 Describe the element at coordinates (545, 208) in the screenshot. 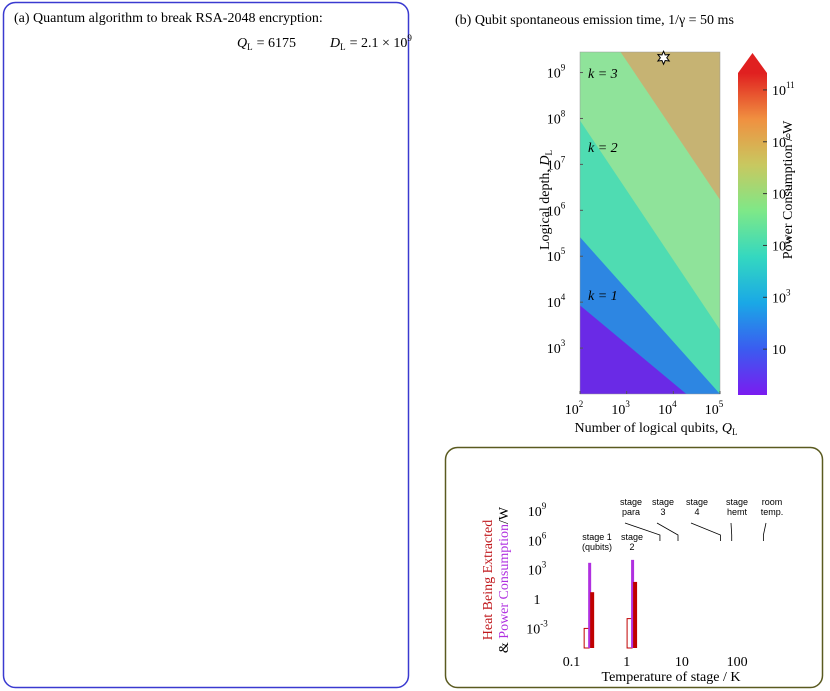

I see `label-text: Logical depth,` at that location.